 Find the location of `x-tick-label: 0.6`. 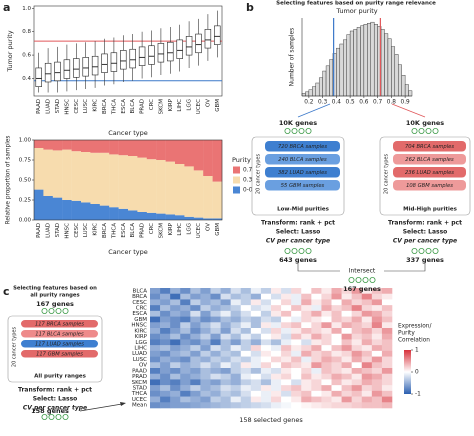

x-tick-label: 0.6 is located at coordinates (364, 103).